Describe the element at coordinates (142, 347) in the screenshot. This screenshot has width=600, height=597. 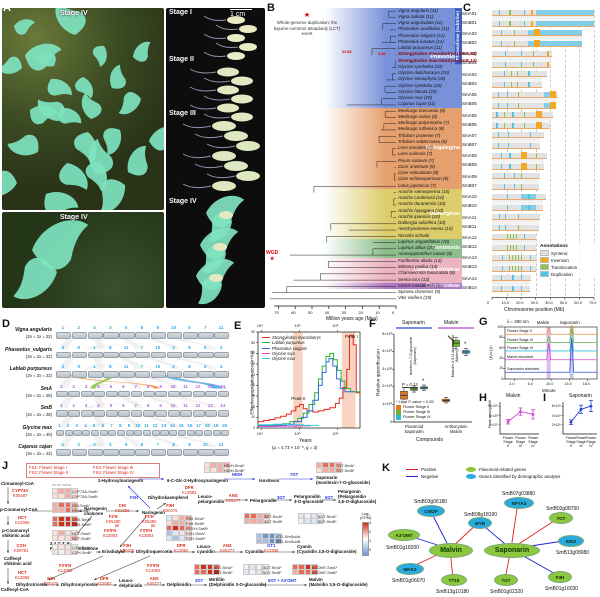
I see `chromosome-number: 7` at that location.